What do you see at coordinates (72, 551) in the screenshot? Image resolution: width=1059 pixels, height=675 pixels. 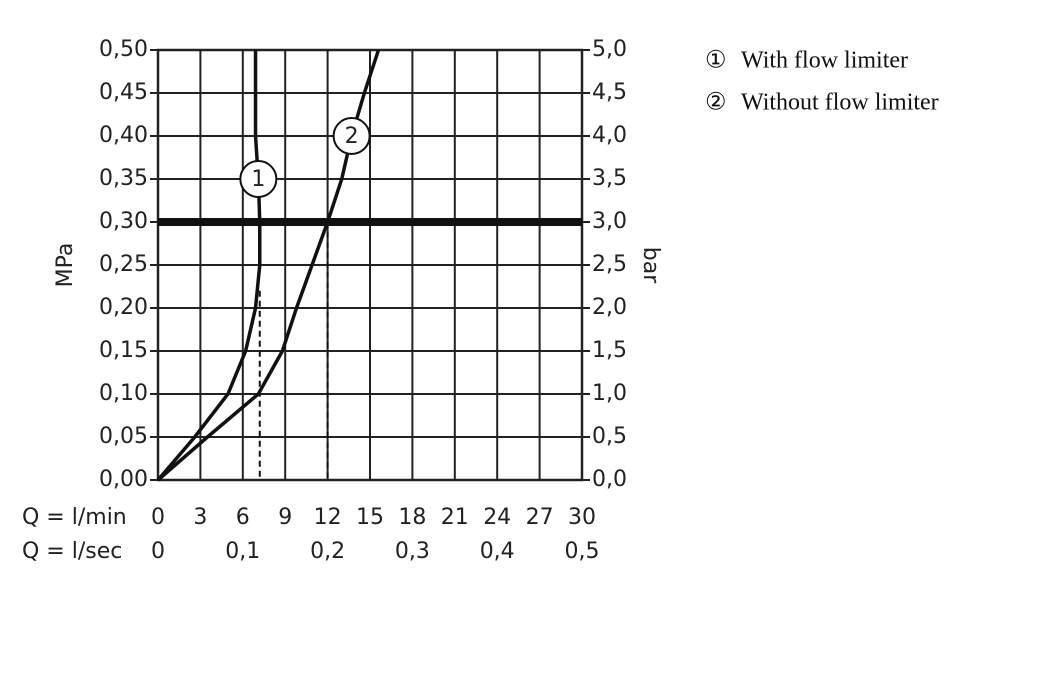 I see `x2-axis-label: Q = l/sec` at bounding box center [72, 551].